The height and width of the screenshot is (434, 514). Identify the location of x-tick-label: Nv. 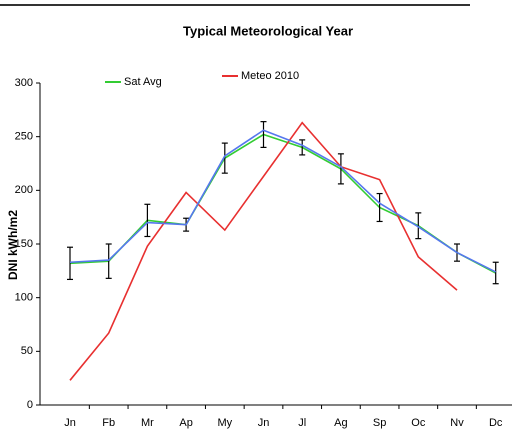
(457, 423).